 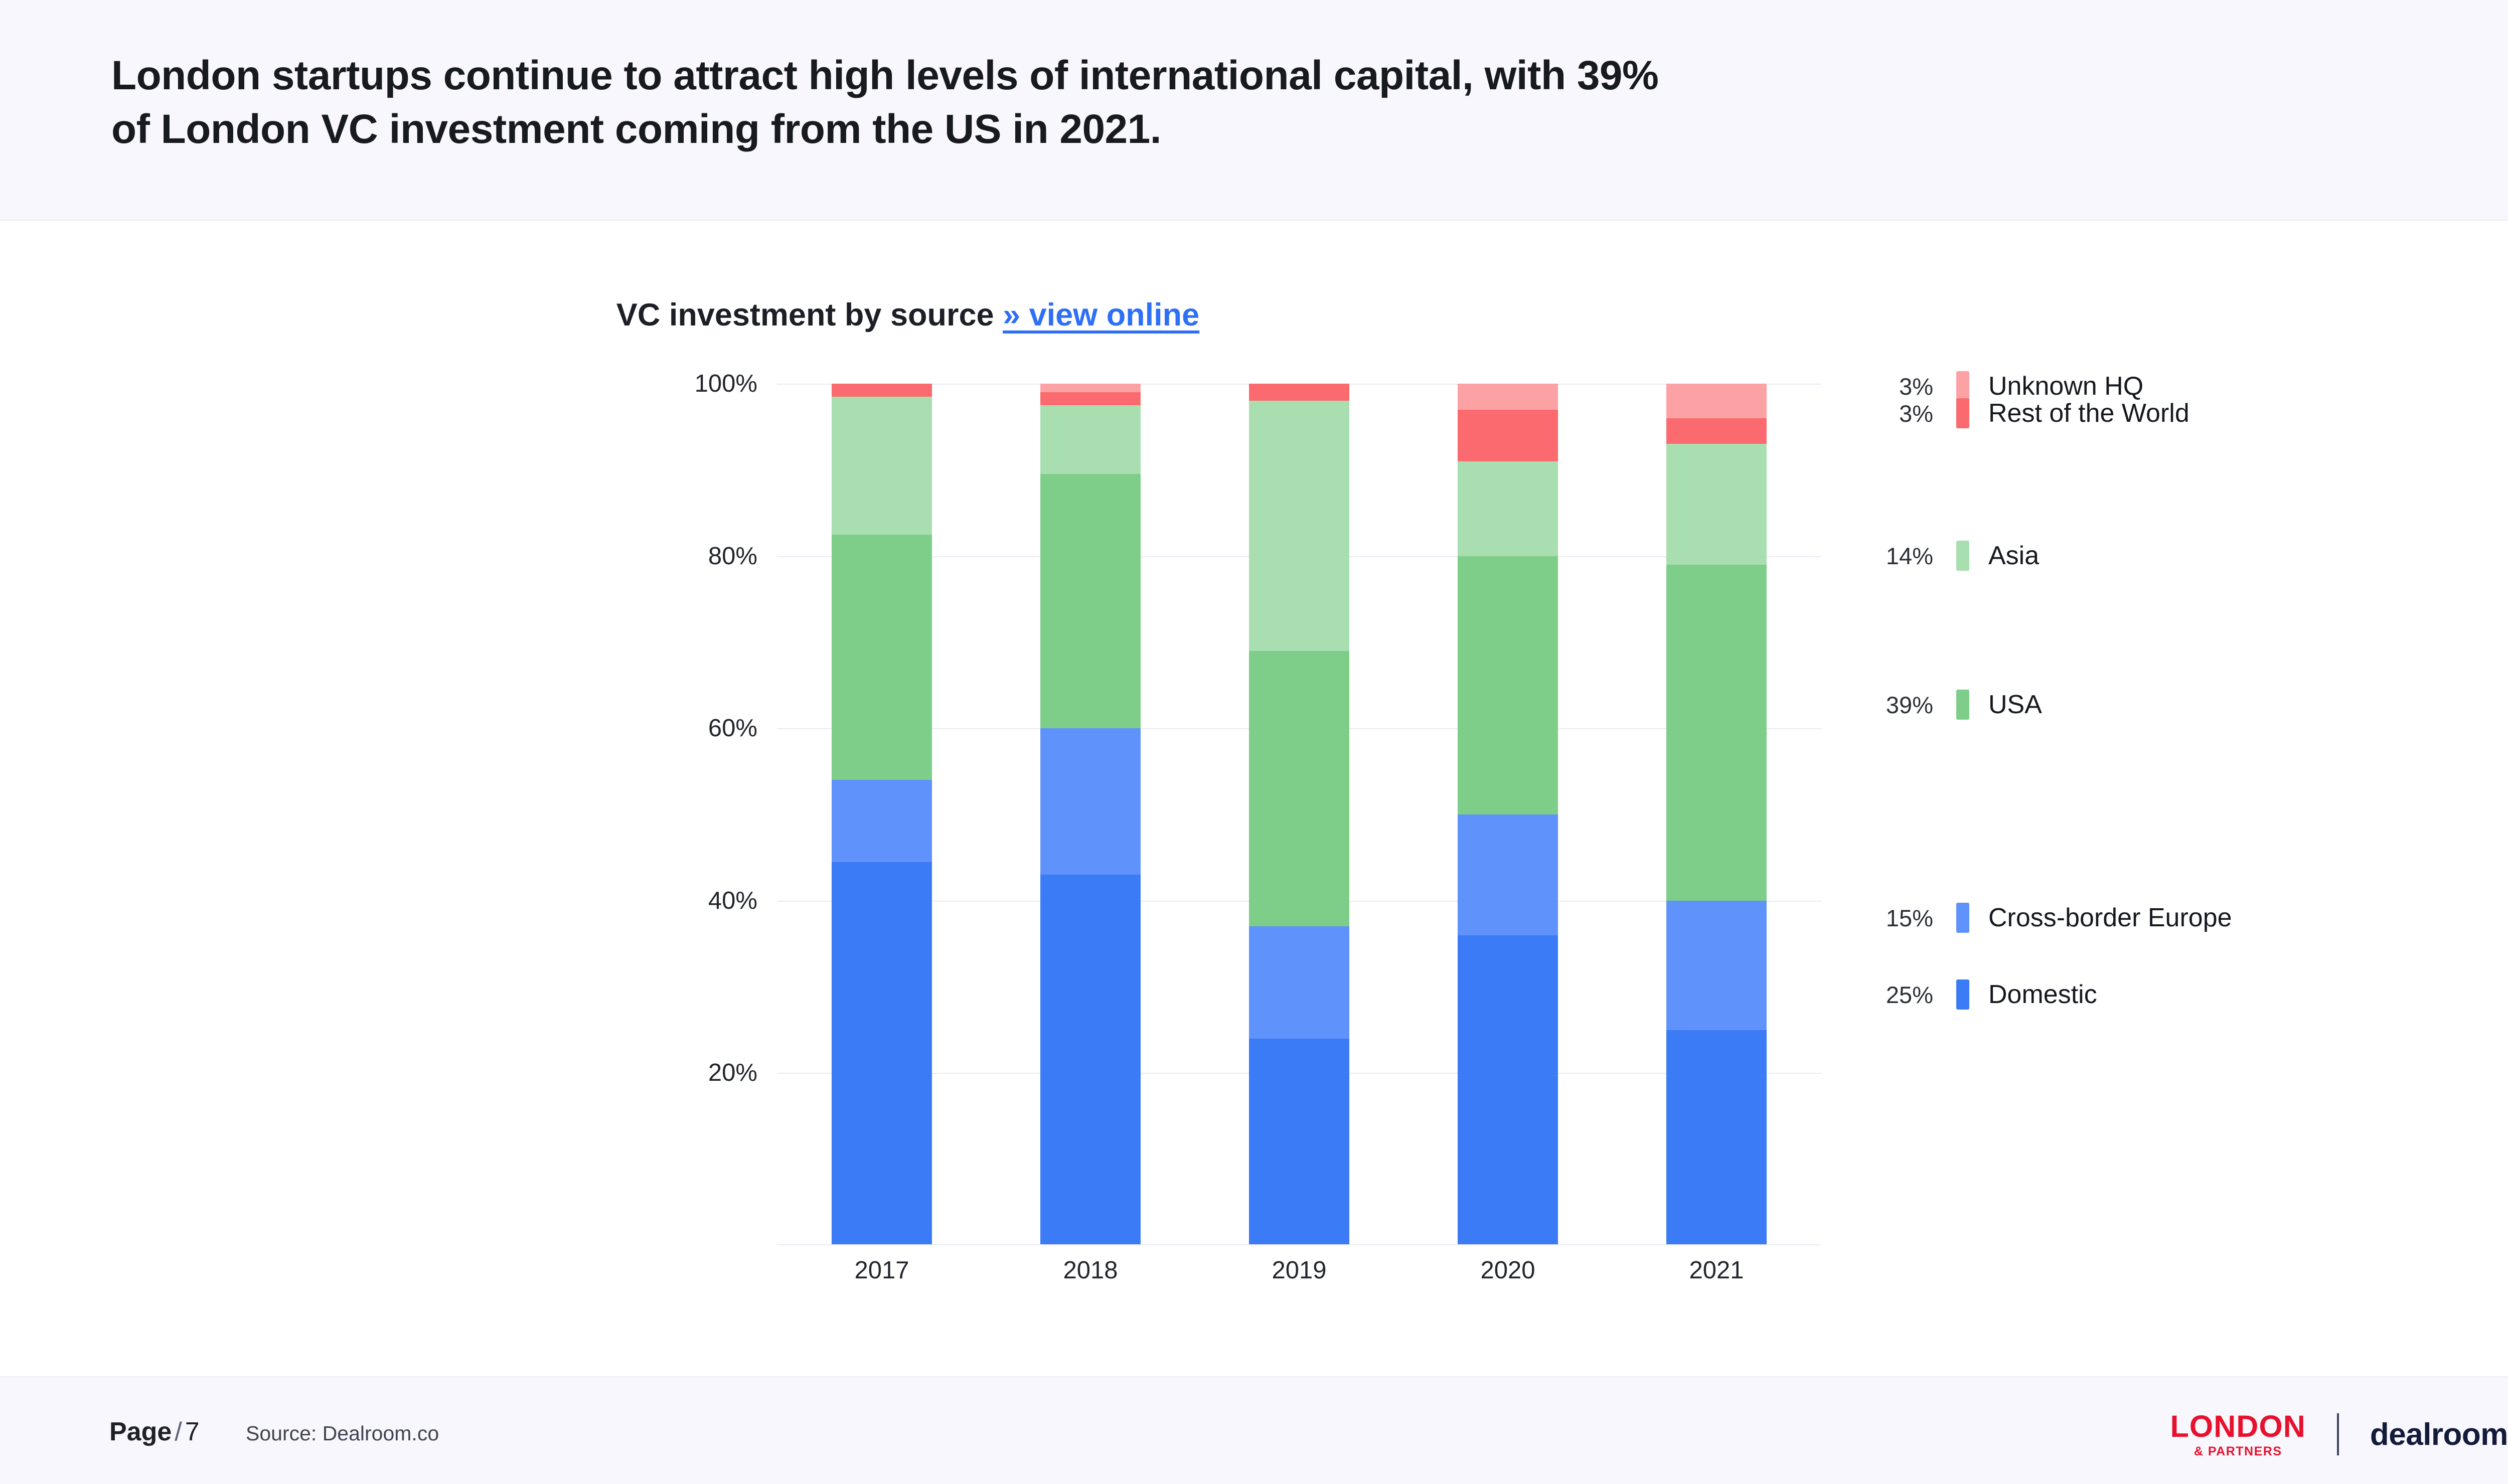 What do you see at coordinates (2015, 704) in the screenshot?
I see `legend-label: USA` at bounding box center [2015, 704].